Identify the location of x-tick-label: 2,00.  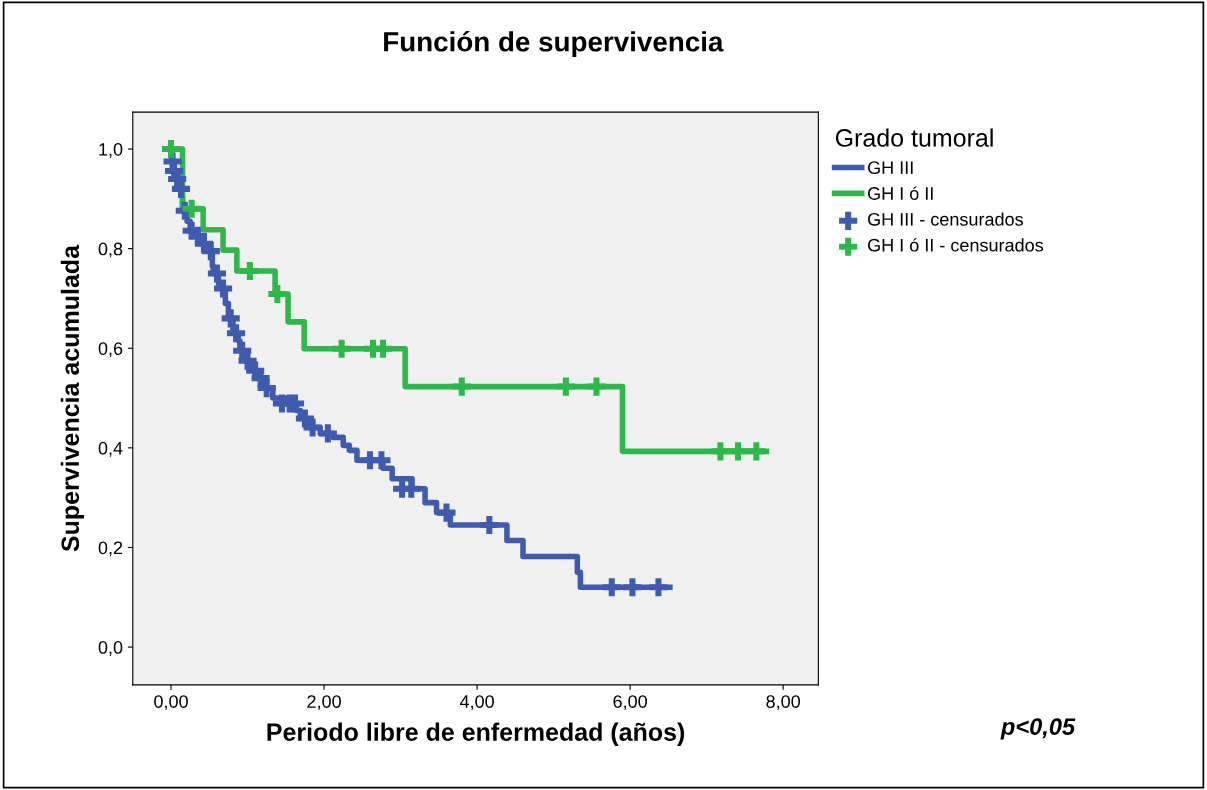
(324, 703).